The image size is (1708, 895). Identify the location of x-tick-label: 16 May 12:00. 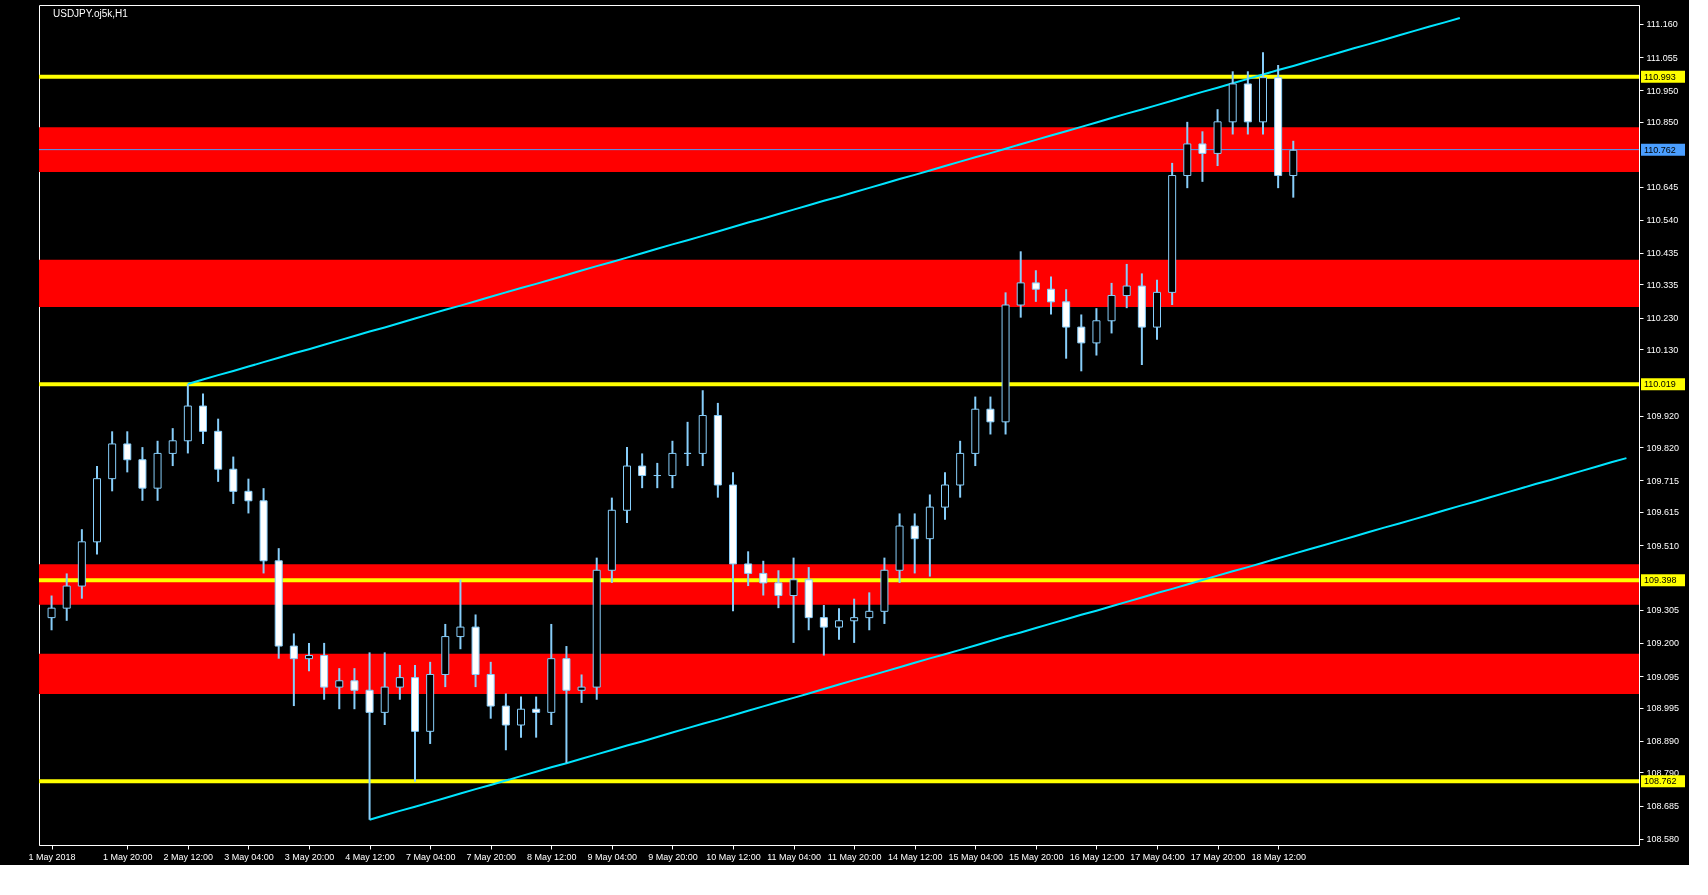
(1097, 856).